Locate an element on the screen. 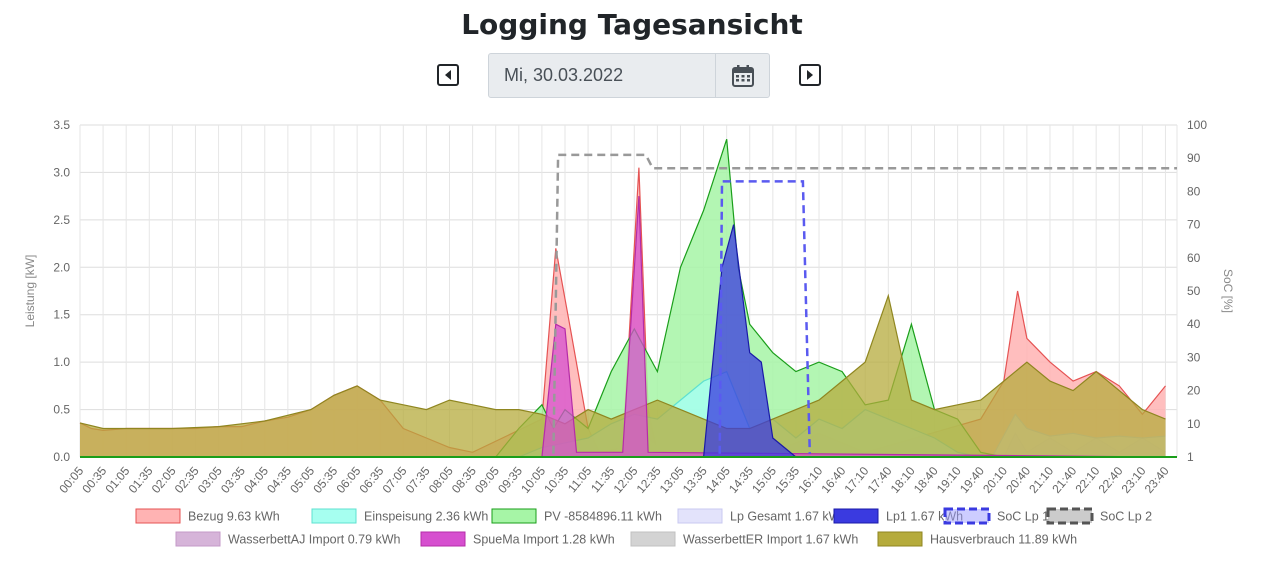  y-axis-right: 1 10 20 30 40 50 60 70 80 90 100 is located at coordinates (1197, 291).